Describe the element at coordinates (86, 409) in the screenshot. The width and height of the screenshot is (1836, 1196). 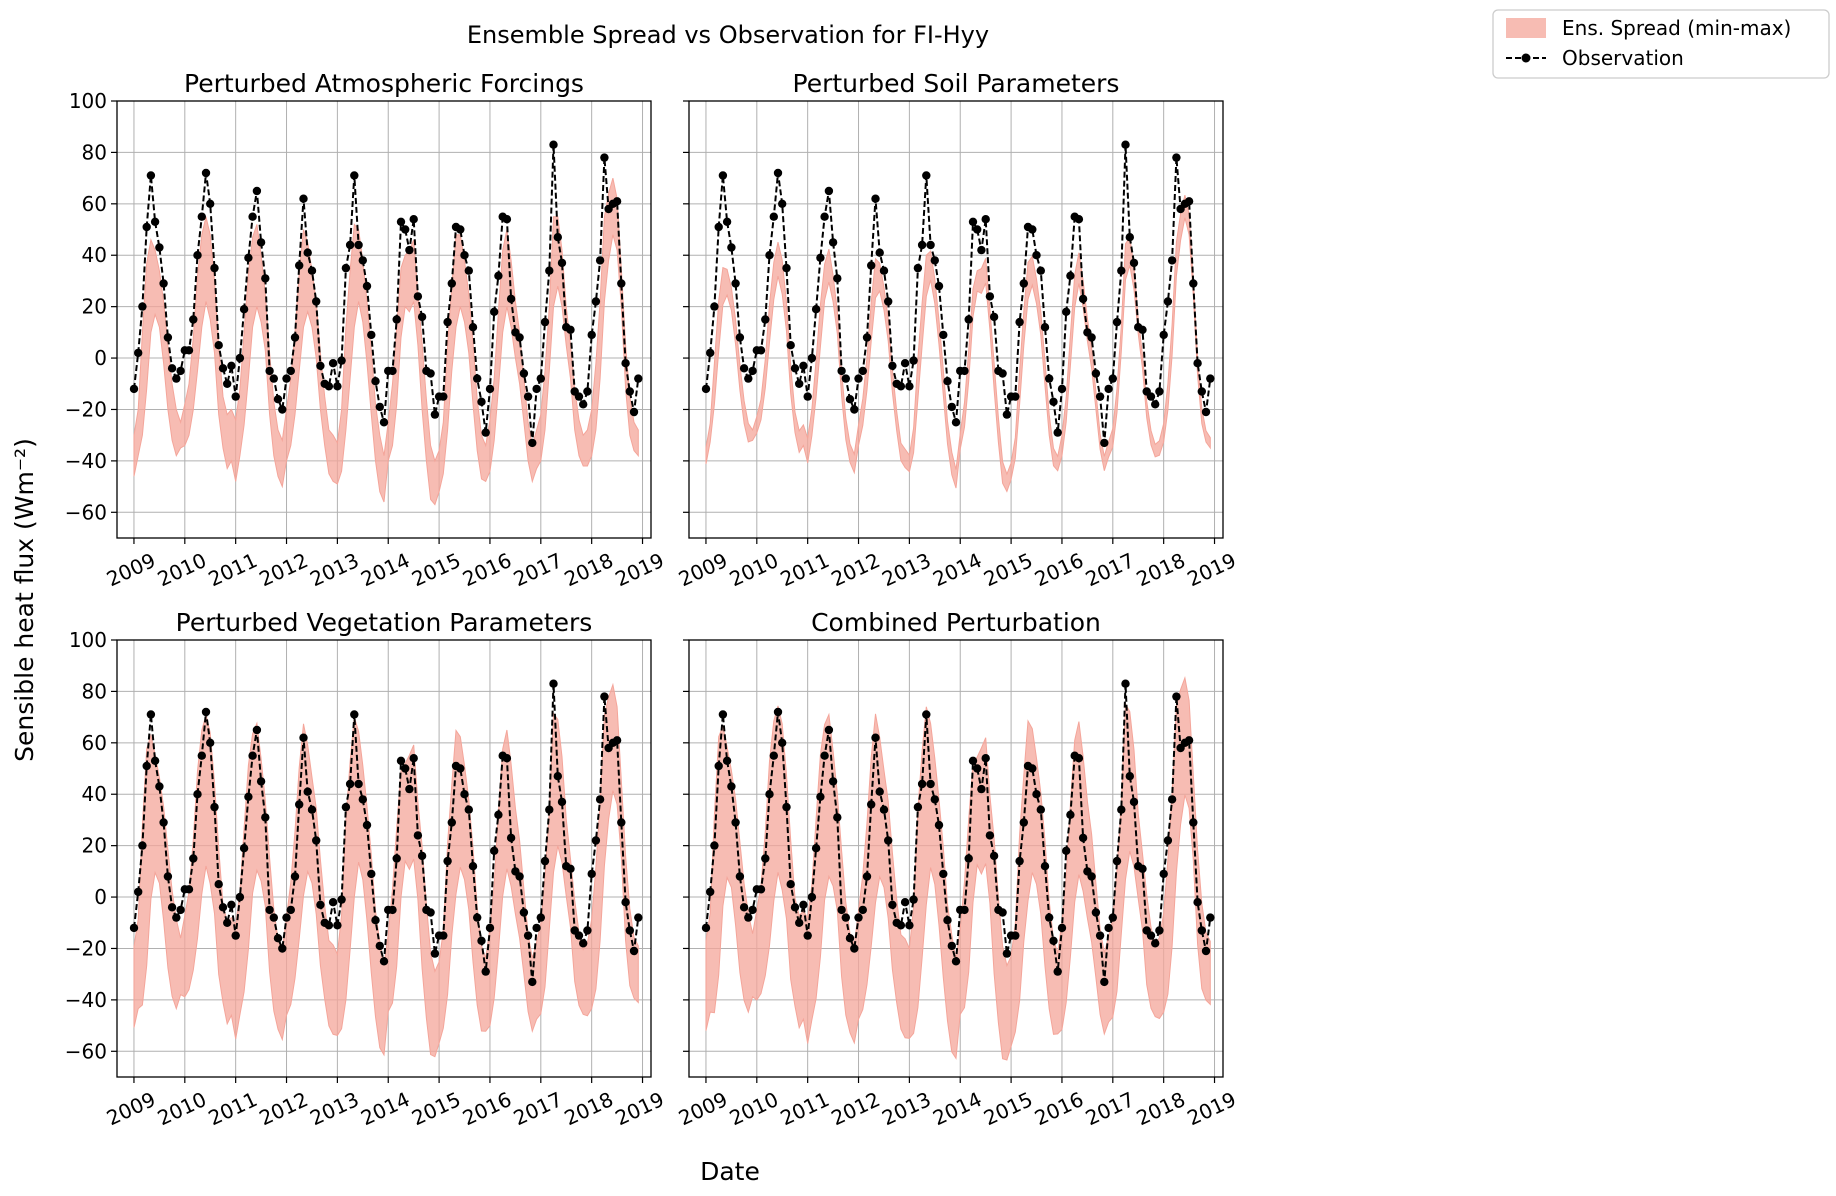
I see `y-tick-label: −20` at that location.